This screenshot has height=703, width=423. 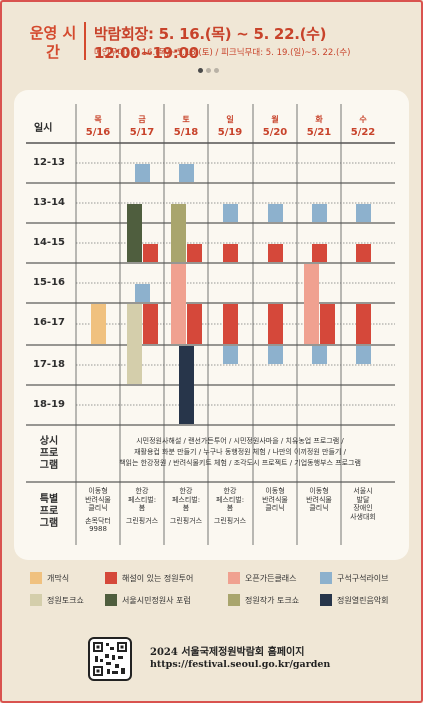 What do you see at coordinates (43, 128) in the screenshot?
I see `date-column-label: 일시` at bounding box center [43, 128].